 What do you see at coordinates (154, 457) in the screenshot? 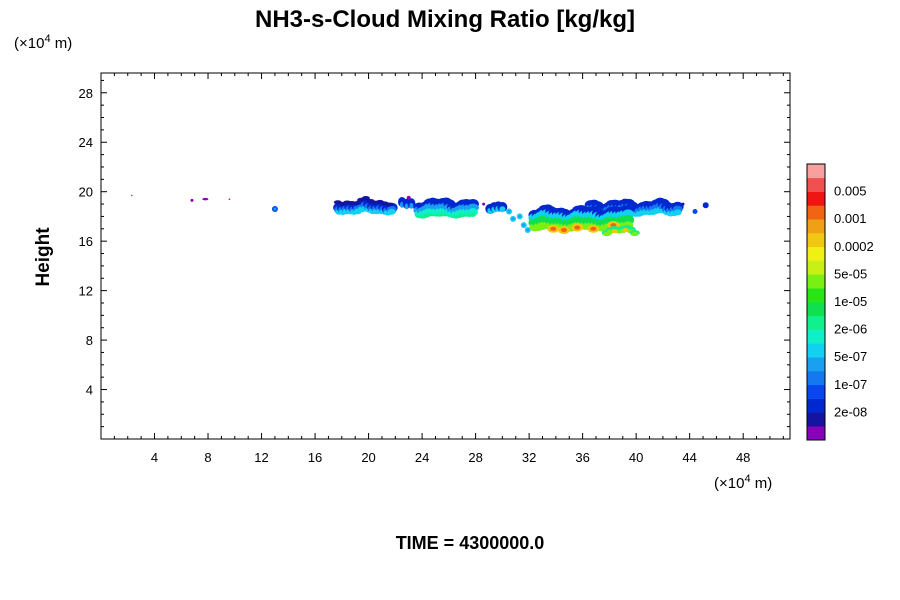
I see `x-tick-label: 4` at bounding box center [154, 457].